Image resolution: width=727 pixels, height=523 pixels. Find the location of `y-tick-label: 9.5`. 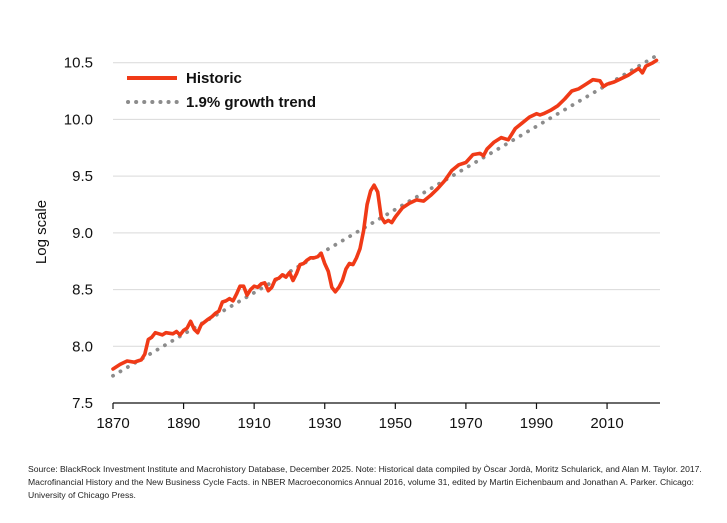

y-tick-label: 9.5 is located at coordinates (82, 176).